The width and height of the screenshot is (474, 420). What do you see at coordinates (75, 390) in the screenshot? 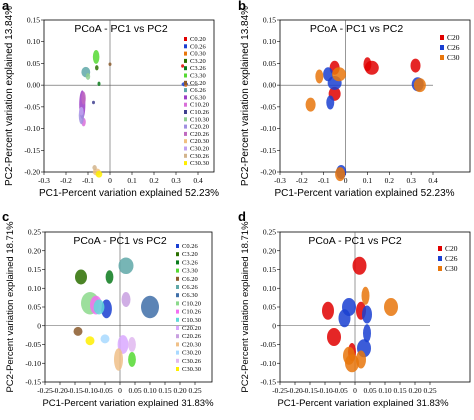
I see `x-tick-label: -0.15` at bounding box center [75, 390].